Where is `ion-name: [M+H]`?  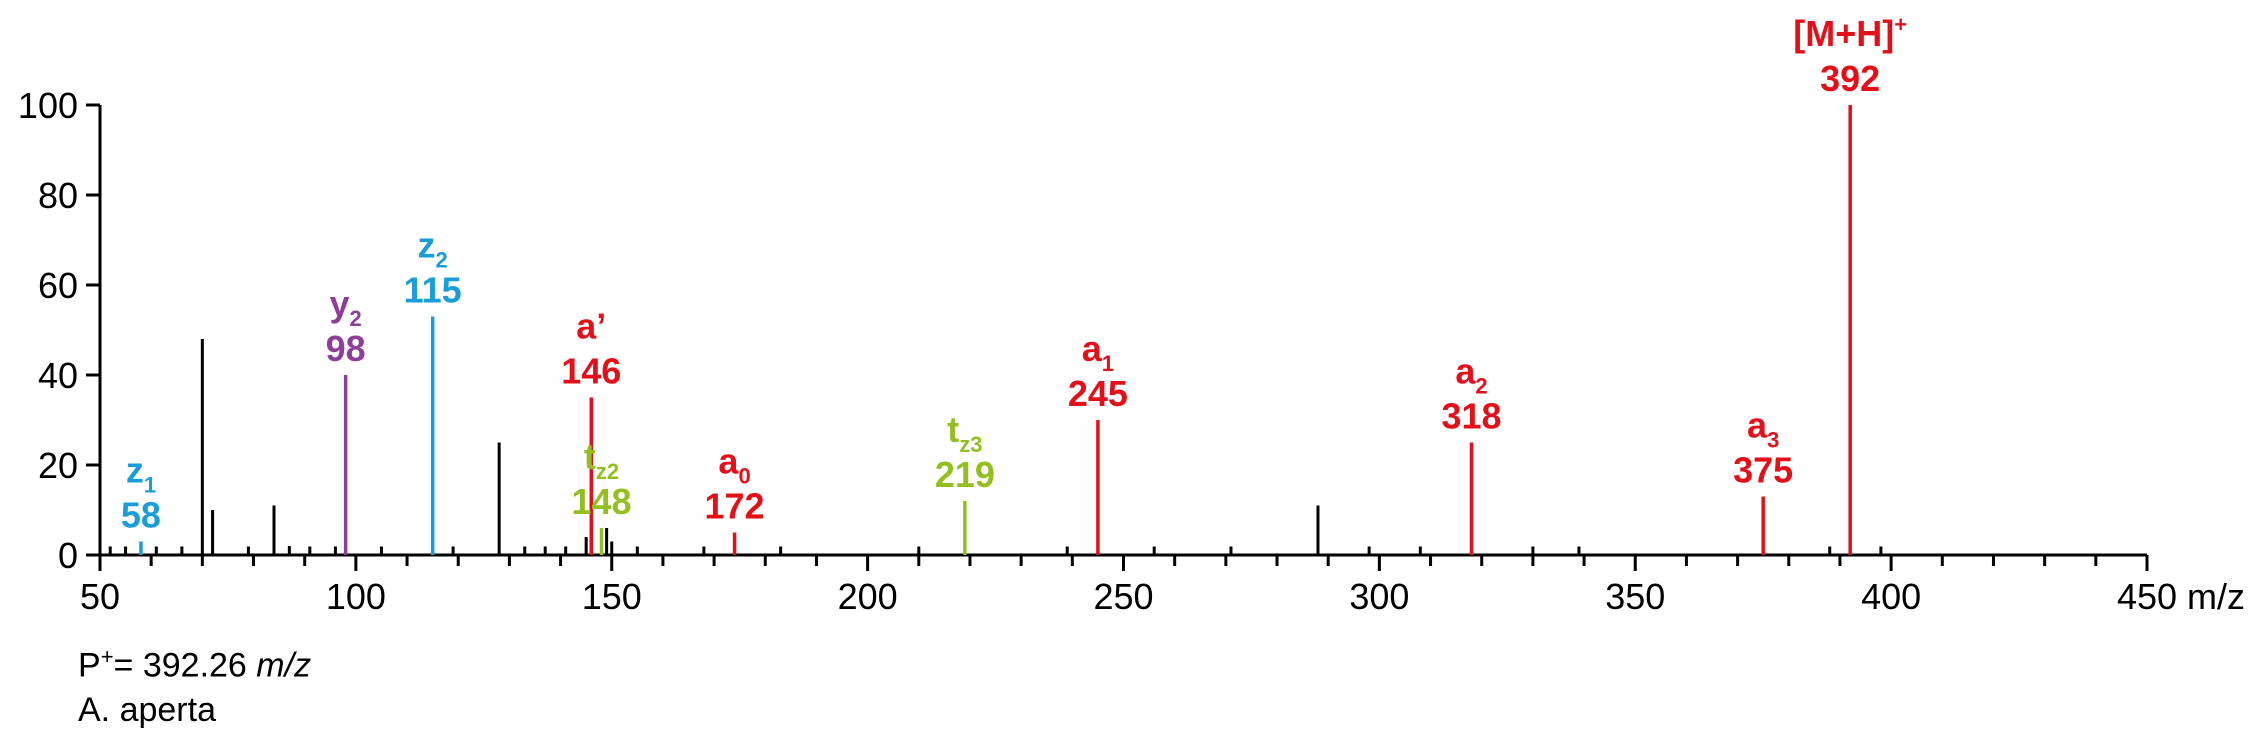 ion-name: [M+H] is located at coordinates (1843, 33).